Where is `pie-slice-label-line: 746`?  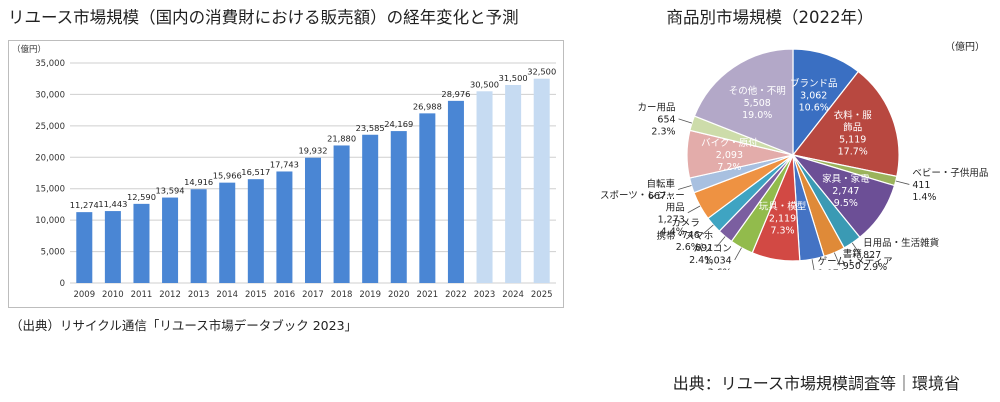 pie-slice-label-line: 746 is located at coordinates (691, 235).